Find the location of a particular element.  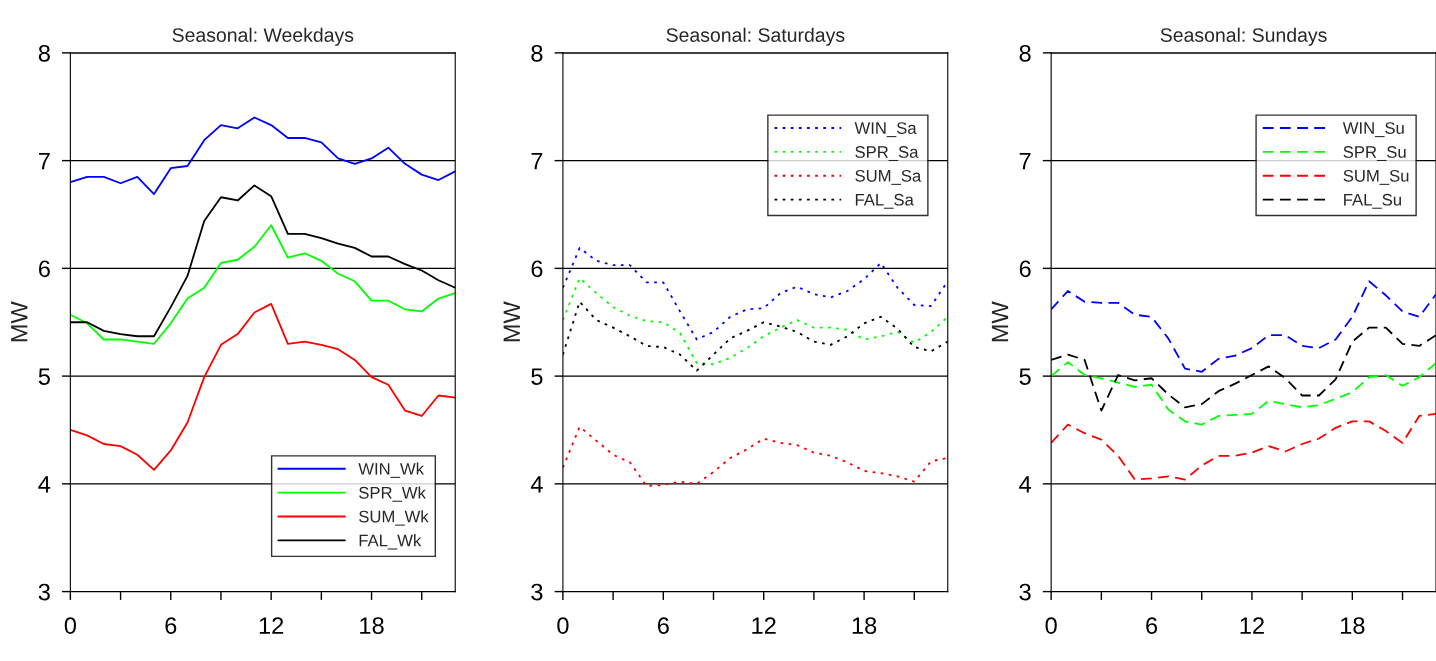

legend-label: FAL_Wk is located at coordinates (390, 542).